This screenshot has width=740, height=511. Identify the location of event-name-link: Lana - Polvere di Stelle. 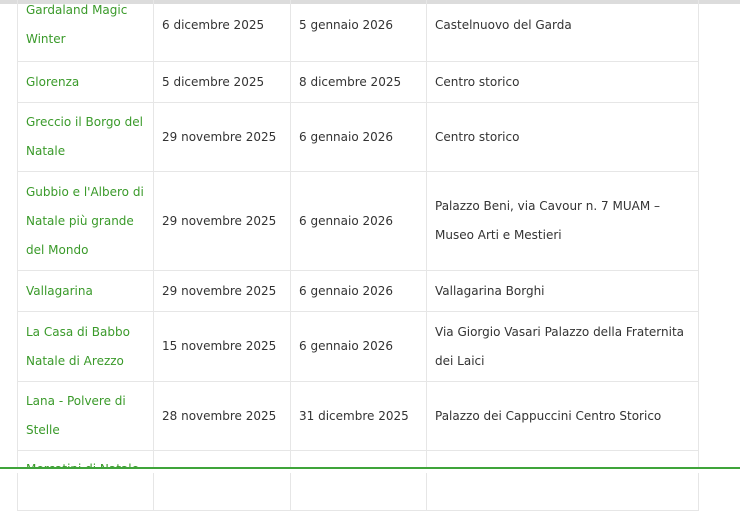
(85, 416).